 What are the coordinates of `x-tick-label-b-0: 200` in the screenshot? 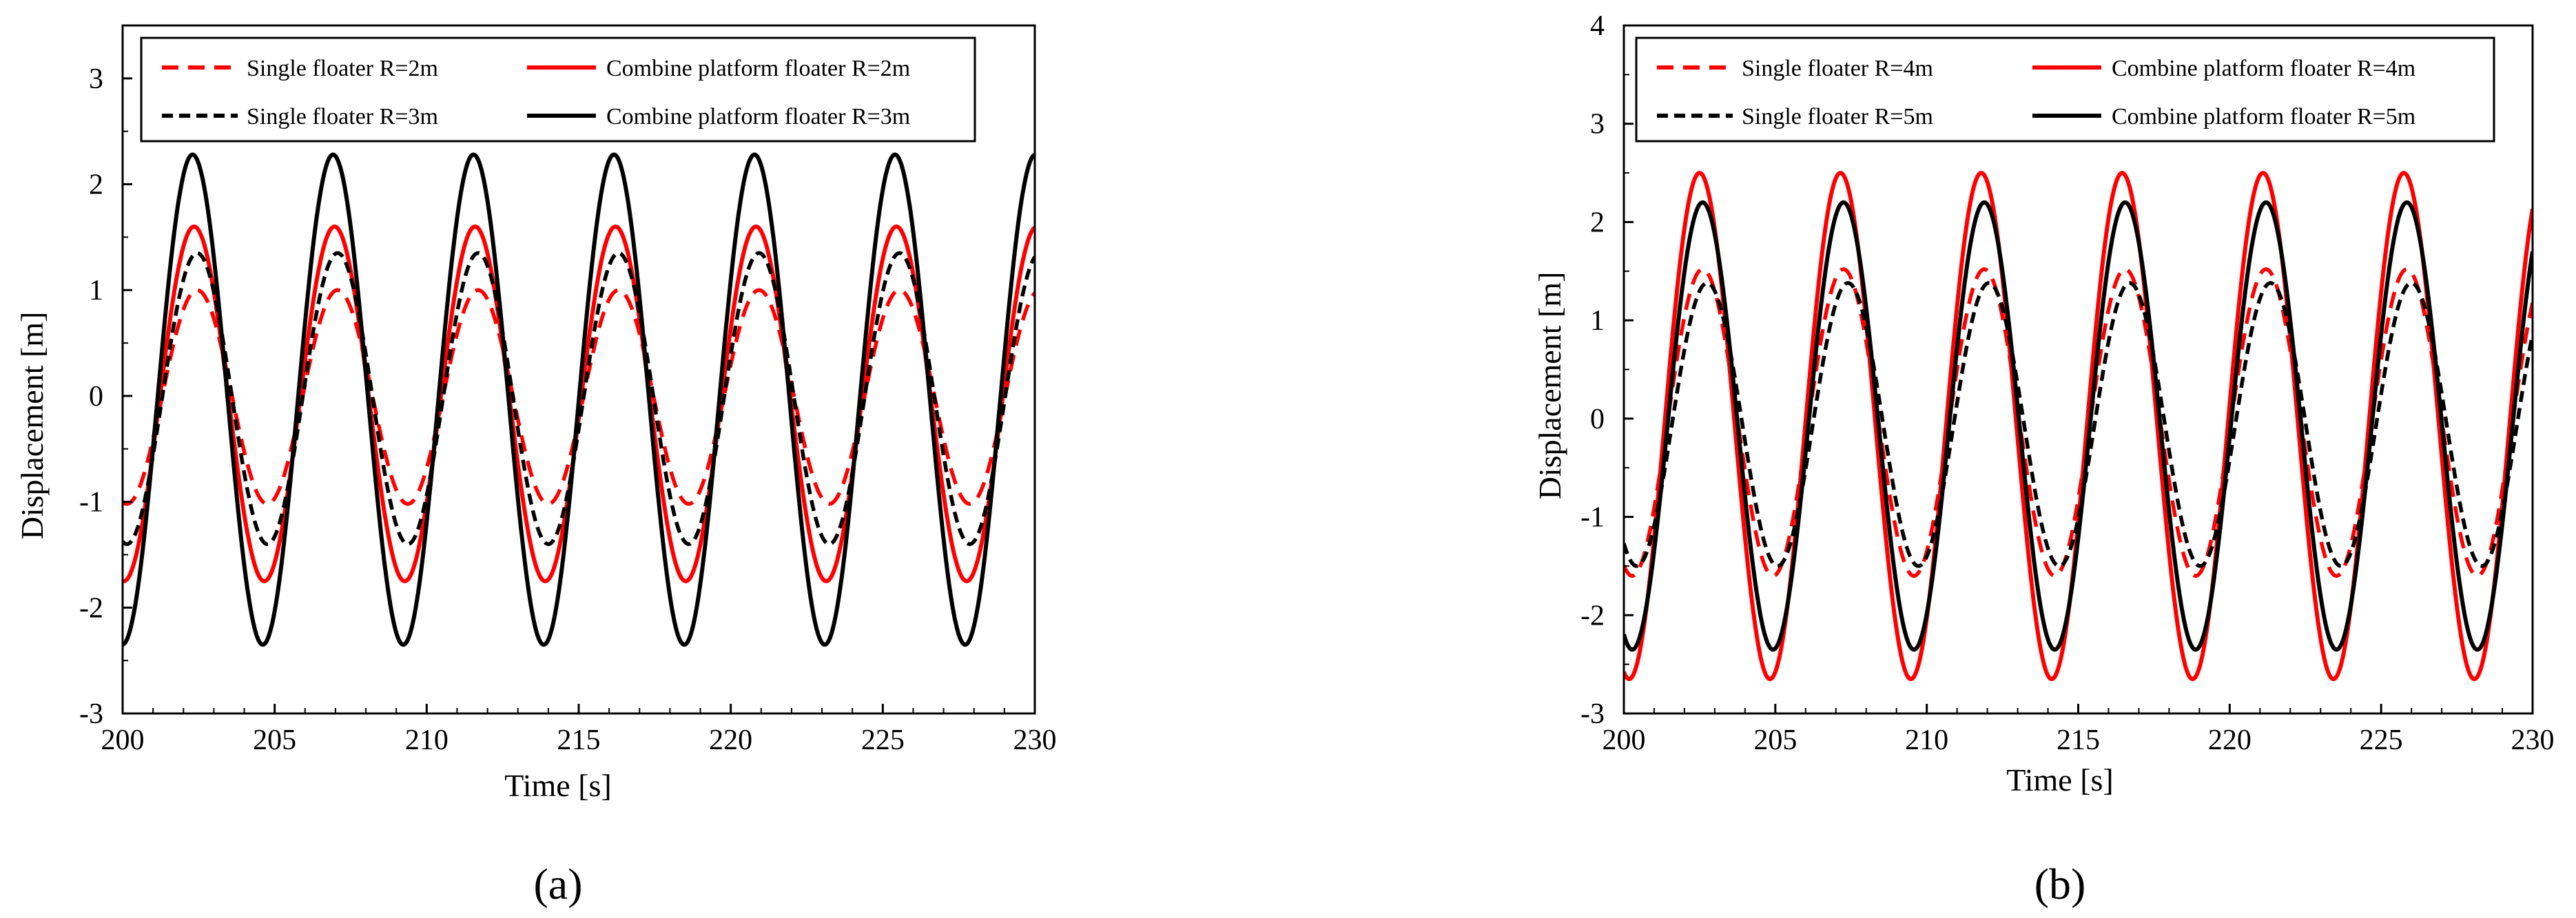 It's located at (1624, 740).